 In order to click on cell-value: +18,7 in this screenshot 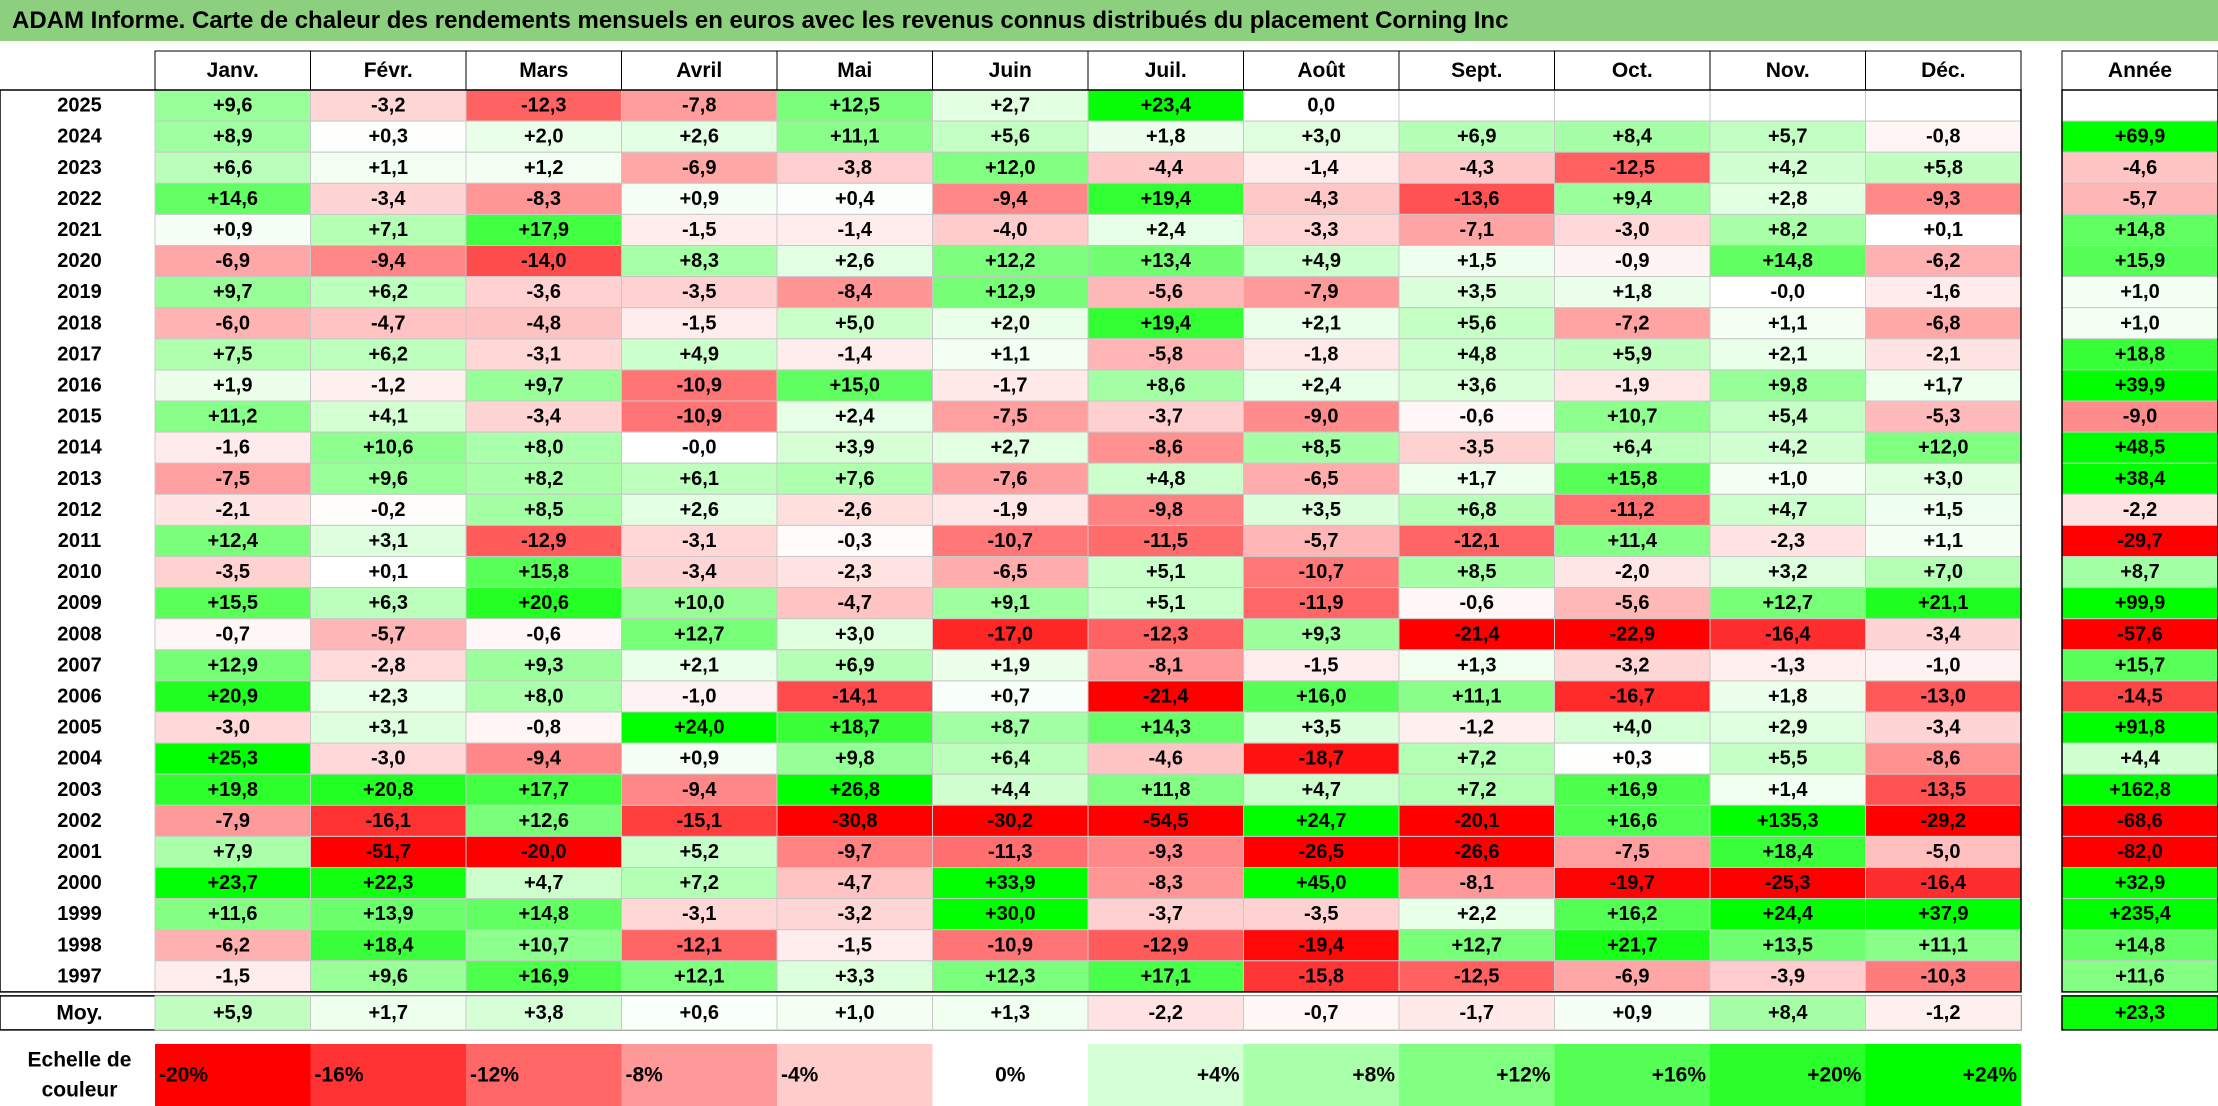, I will do `click(854, 728)`.